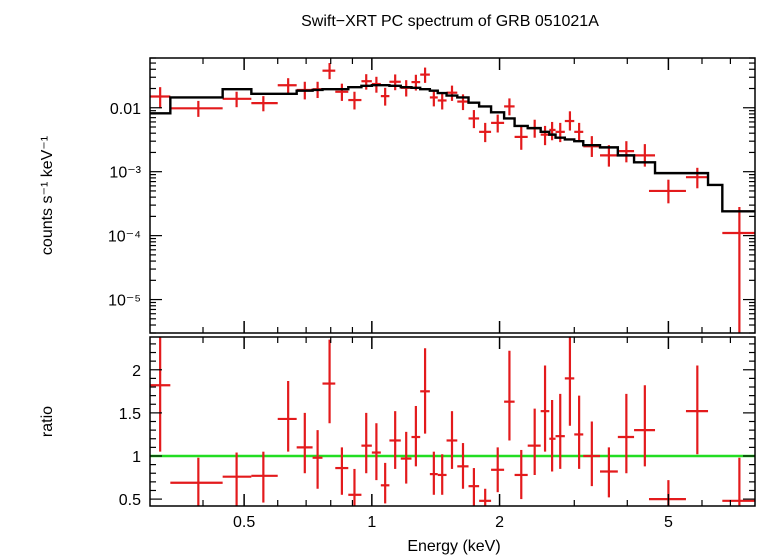 This screenshot has width=758, height=556. I want to click on ratio-y-tick-label: 1.5, so click(130, 414).